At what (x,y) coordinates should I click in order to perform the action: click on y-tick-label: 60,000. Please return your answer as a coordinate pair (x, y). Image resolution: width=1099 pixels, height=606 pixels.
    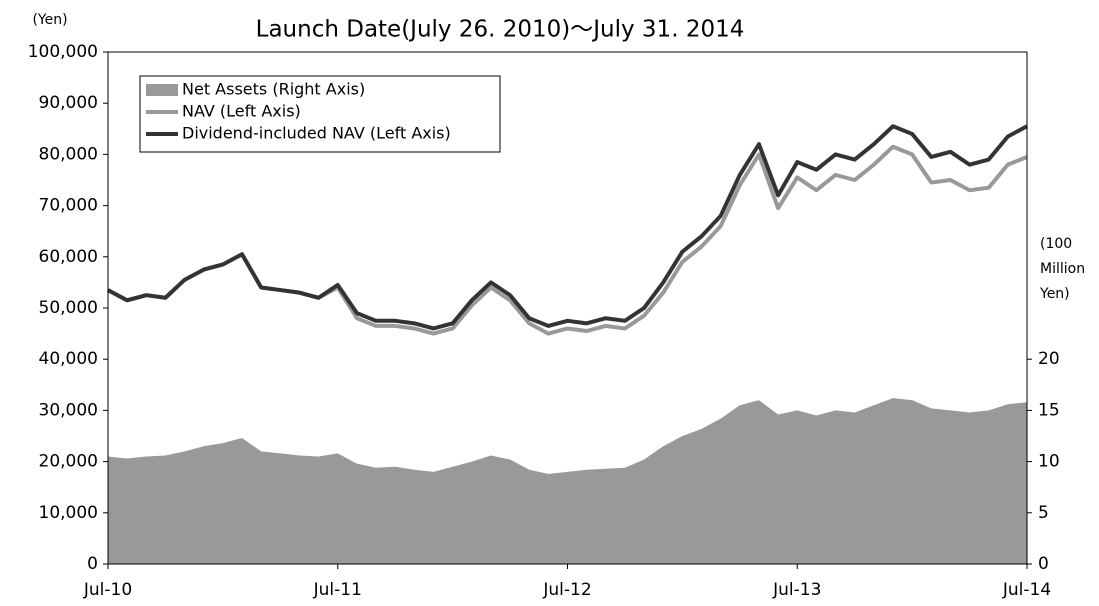
    Looking at the image, I should click on (68, 257).